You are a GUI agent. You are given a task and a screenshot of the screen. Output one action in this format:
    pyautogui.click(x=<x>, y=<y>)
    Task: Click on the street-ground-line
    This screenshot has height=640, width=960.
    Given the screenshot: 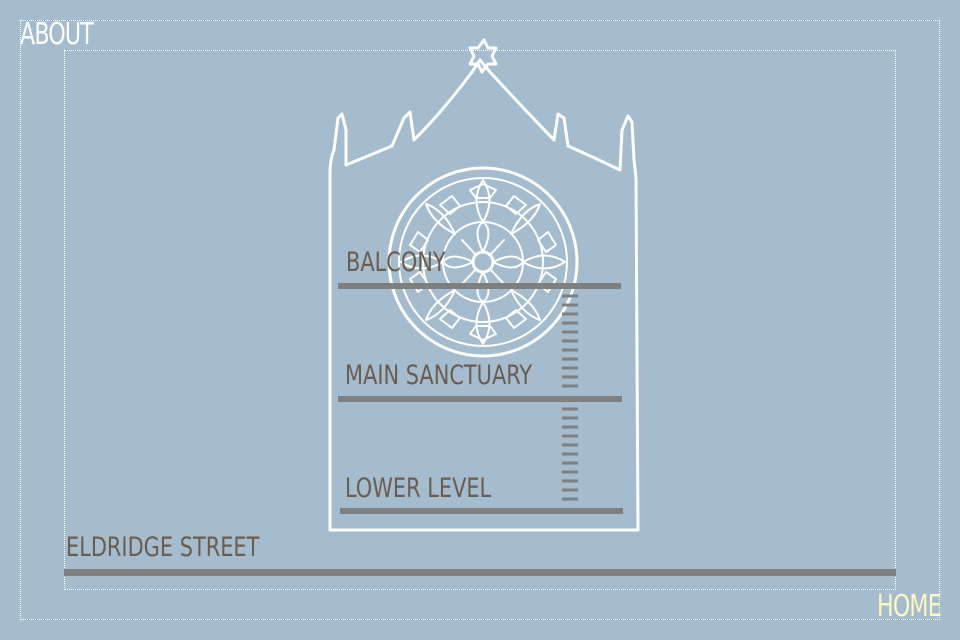 What is the action you would take?
    pyautogui.click(x=480, y=572)
    